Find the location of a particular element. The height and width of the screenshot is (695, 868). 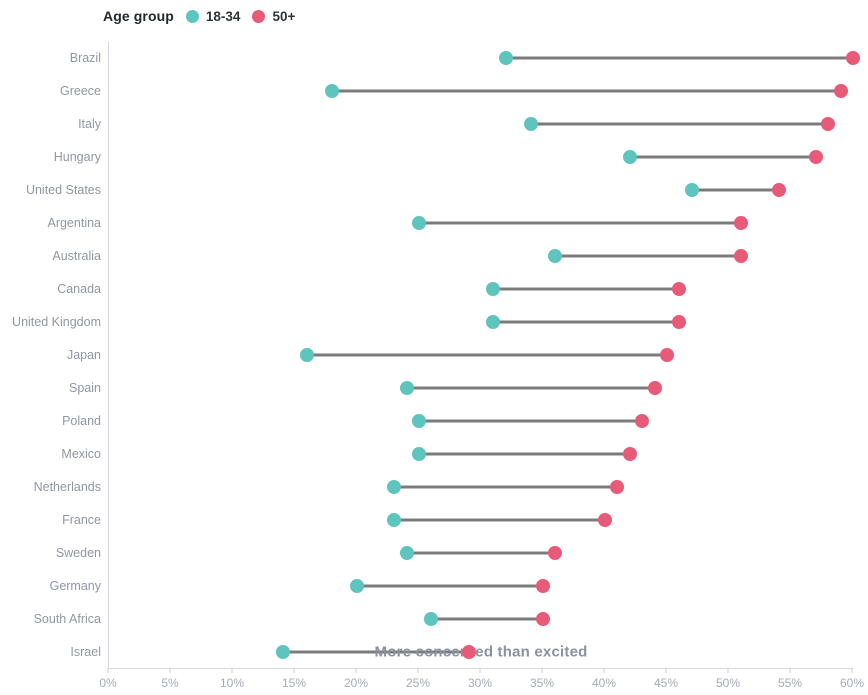

data-point-18-34-poland is located at coordinates (419, 420).